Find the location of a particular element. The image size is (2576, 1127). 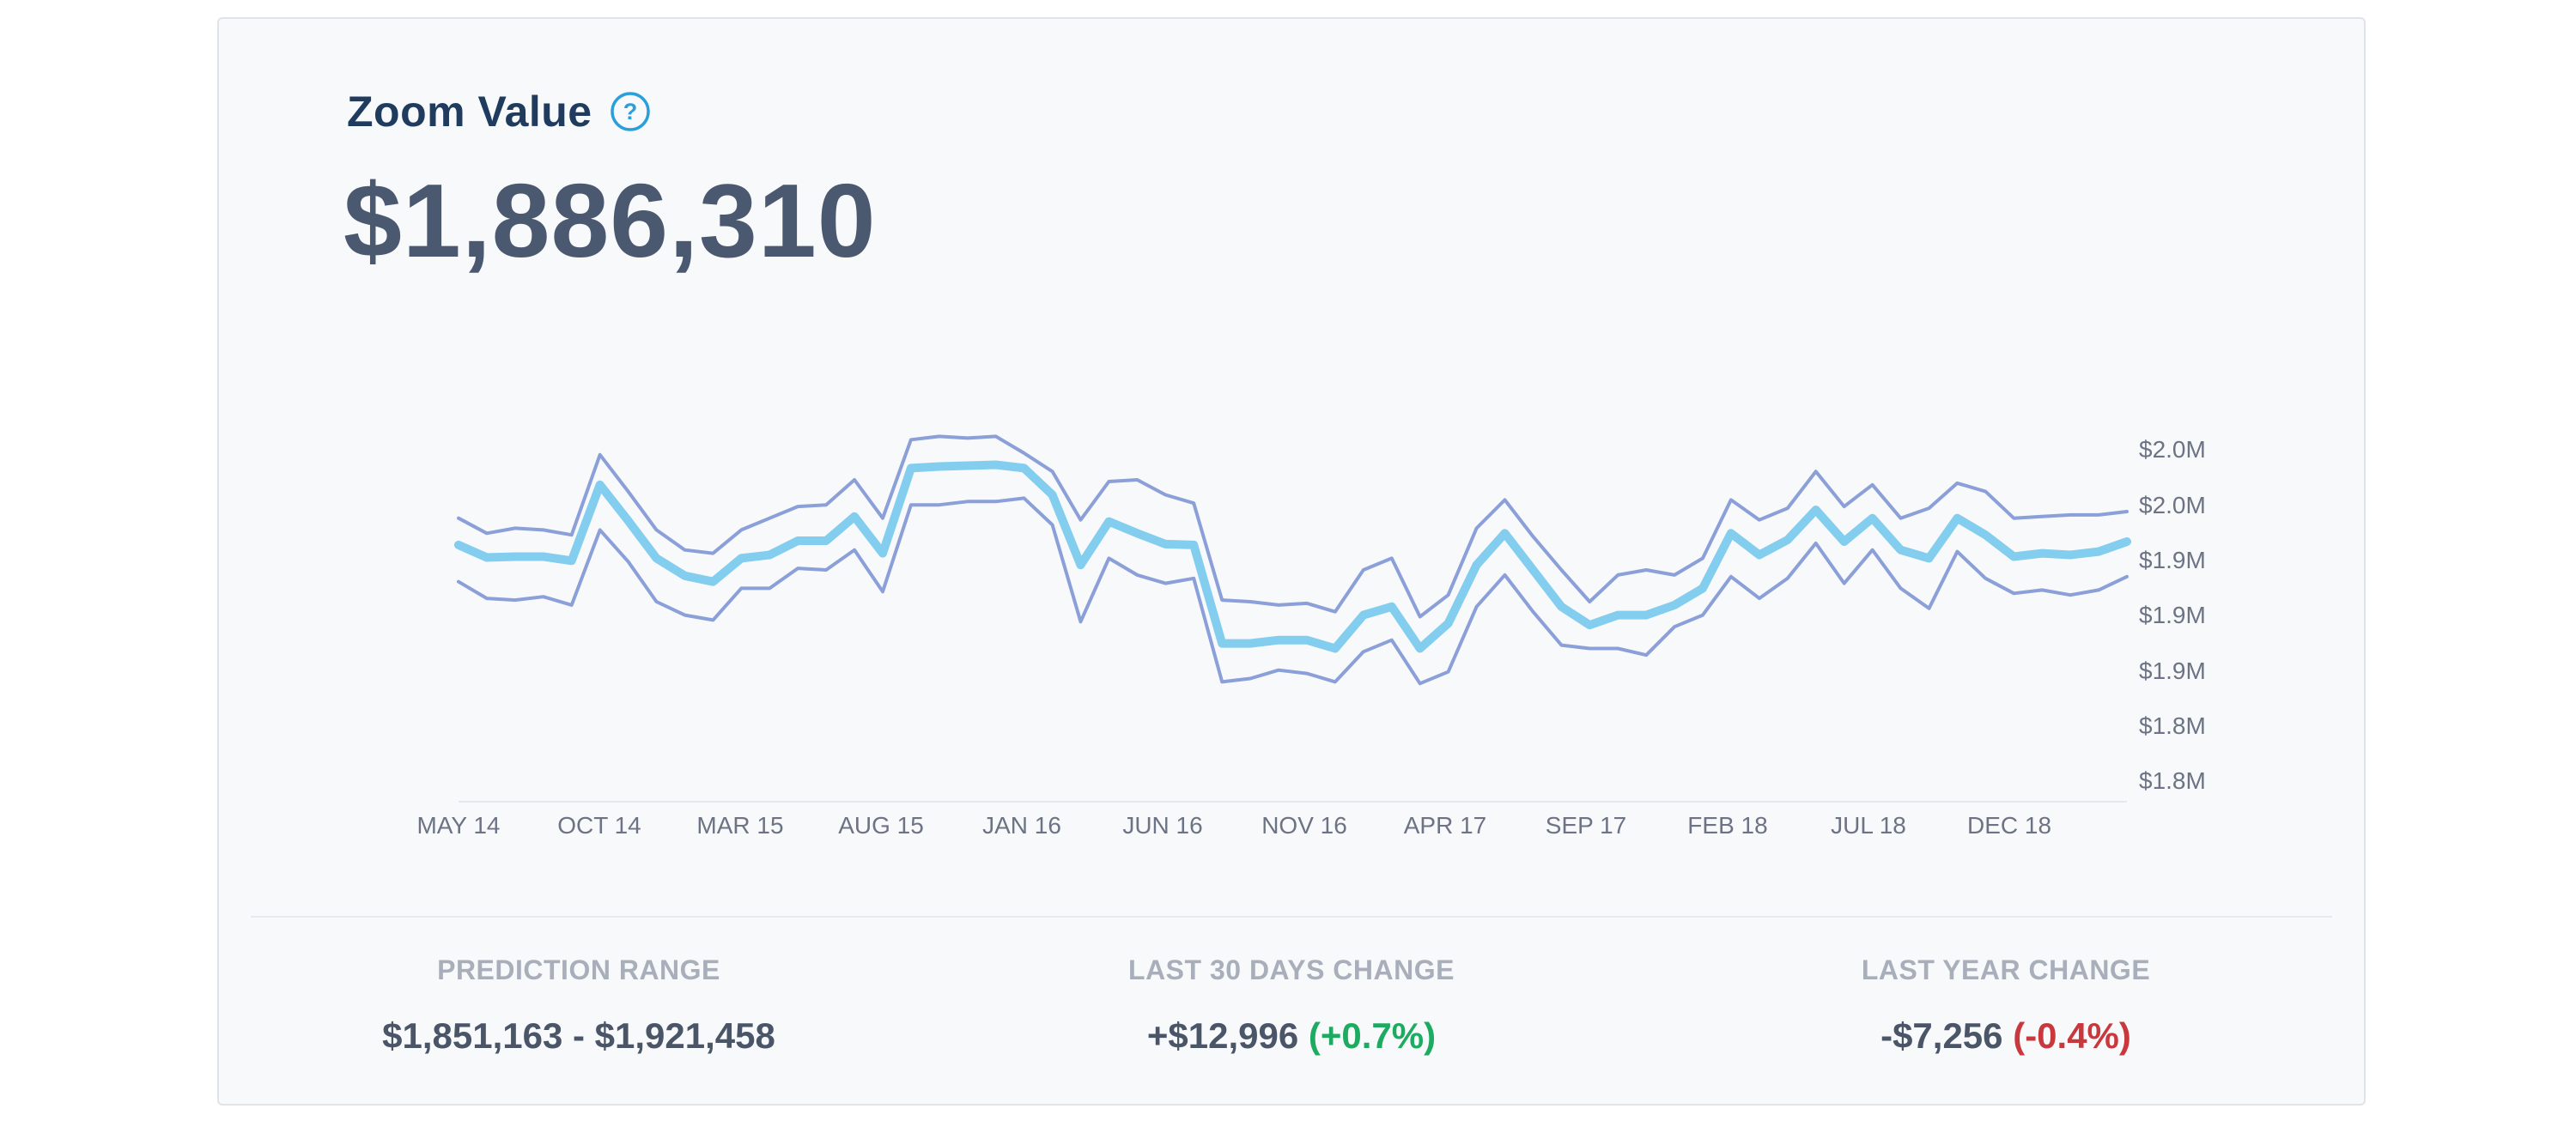

last-30-days-amount: +$12,996 is located at coordinates (1222, 1035).